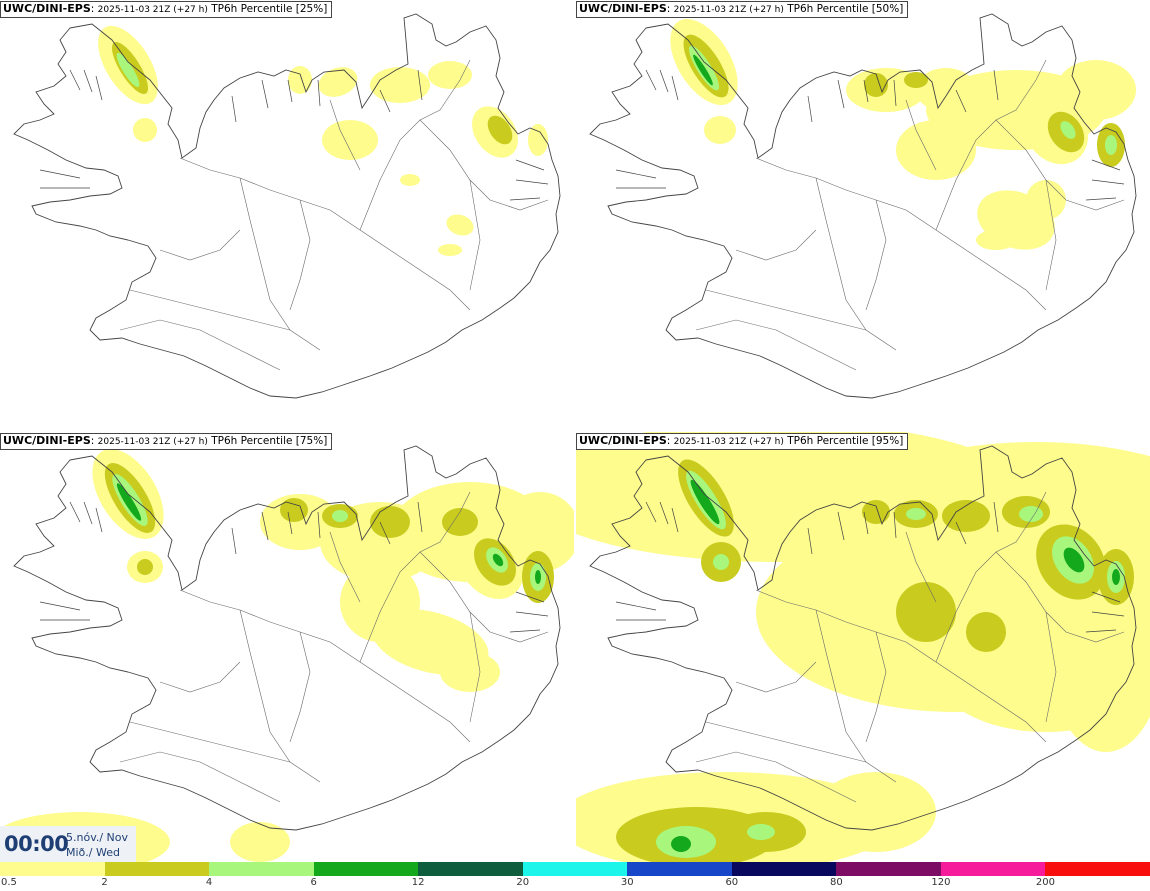 This screenshot has width=1150, height=891. I want to click on valid-date-line2: Mið./ Wed, so click(93, 852).